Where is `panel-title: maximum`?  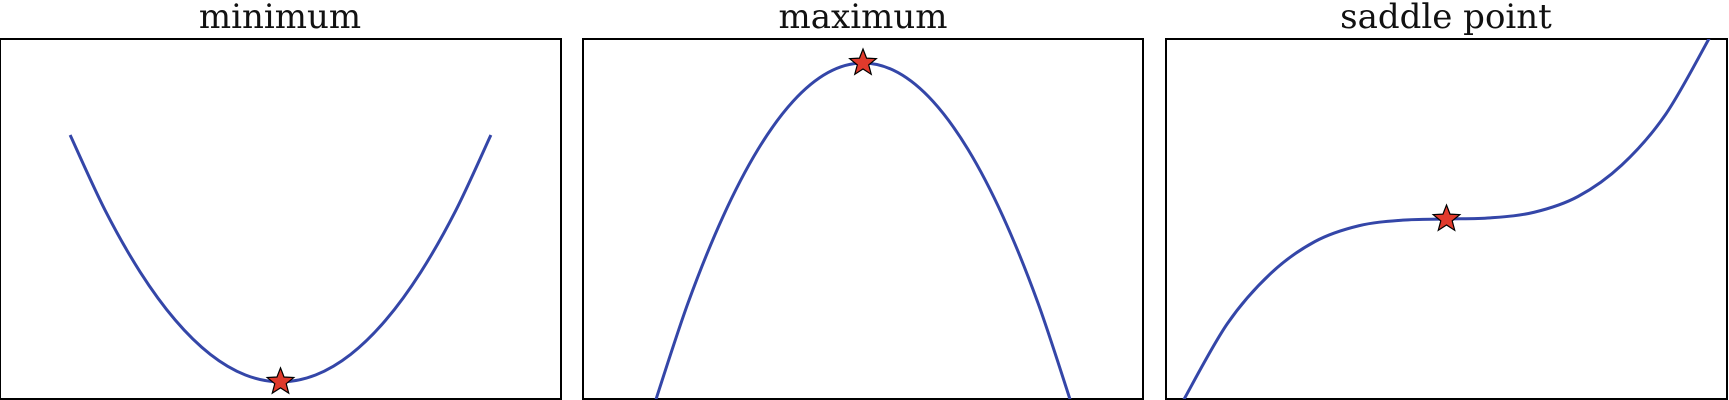 panel-title: maximum is located at coordinates (863, 18).